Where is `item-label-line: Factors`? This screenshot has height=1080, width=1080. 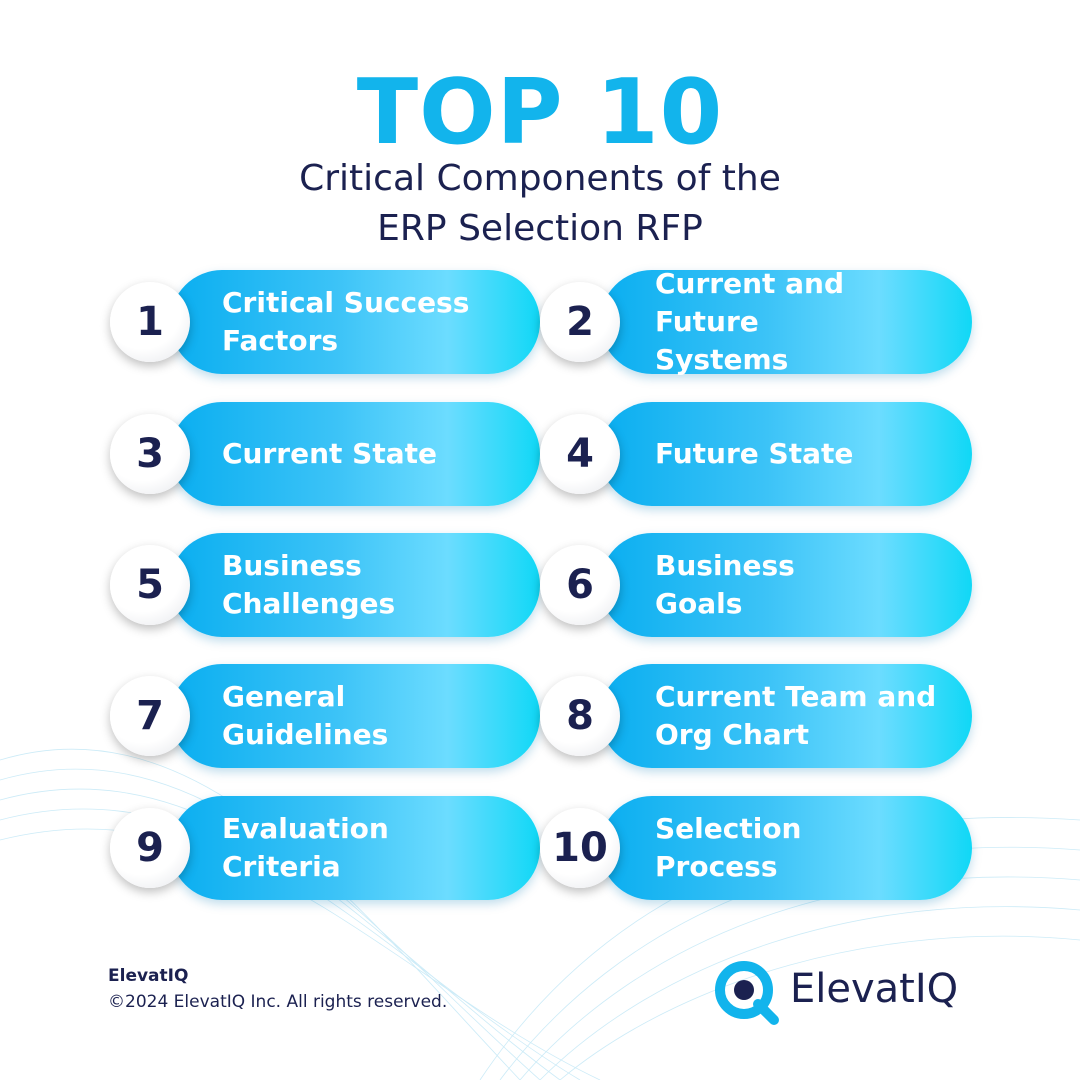 item-label-line: Factors is located at coordinates (280, 340).